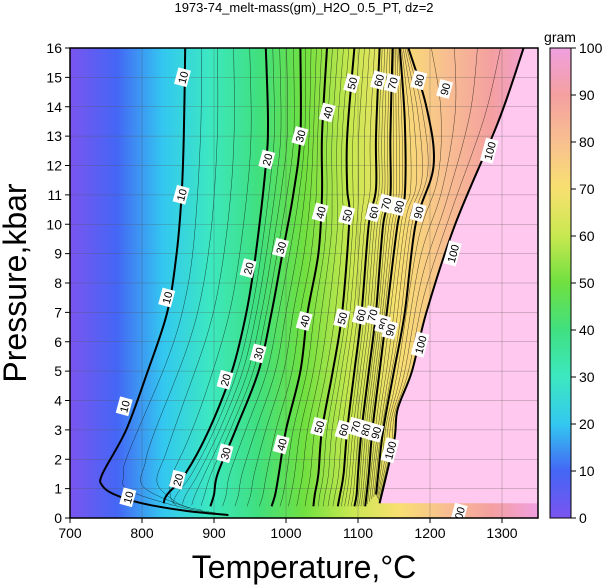 The image size is (603, 587). What do you see at coordinates (304, 567) in the screenshot?
I see `x-axis-title: Temperature,°C` at bounding box center [304, 567].